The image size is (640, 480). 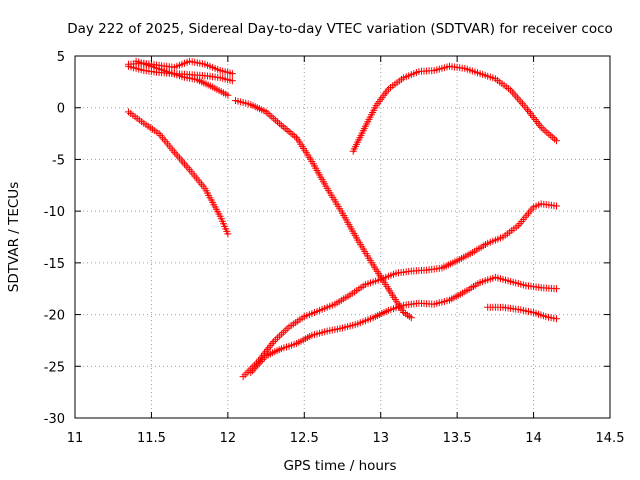 What do you see at coordinates (58, 160) in the screenshot?
I see `y-tick-label: -5` at bounding box center [58, 160].